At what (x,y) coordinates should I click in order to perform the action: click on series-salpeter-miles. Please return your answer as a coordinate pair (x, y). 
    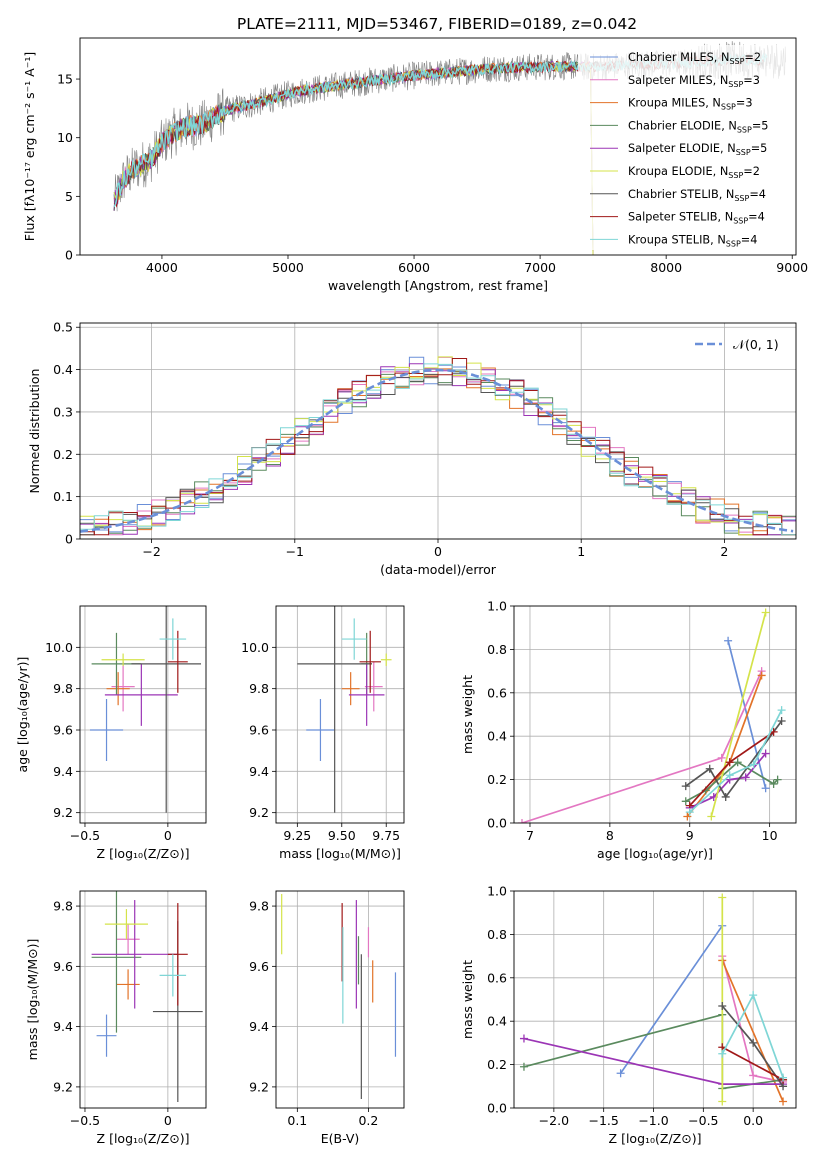
    Looking at the image, I should click on (641, 745).